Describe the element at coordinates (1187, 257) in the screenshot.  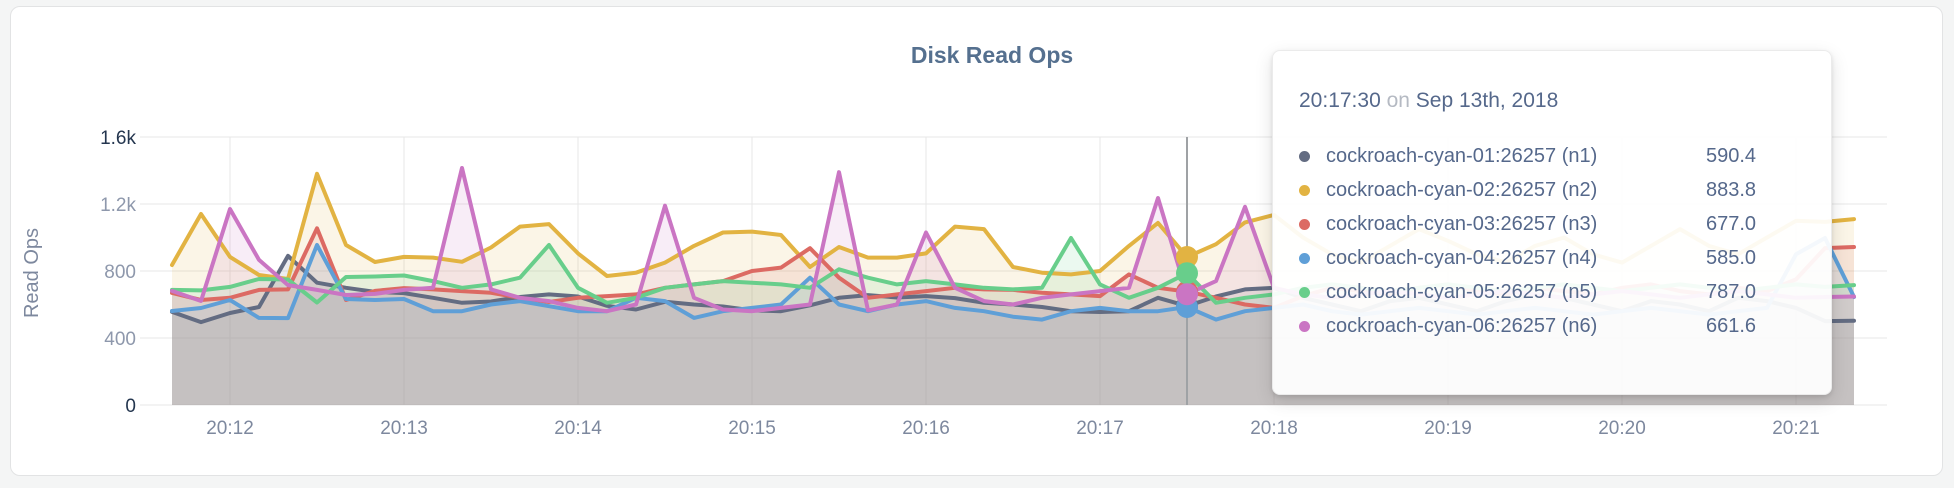
I see `hover-dot-n2` at that location.